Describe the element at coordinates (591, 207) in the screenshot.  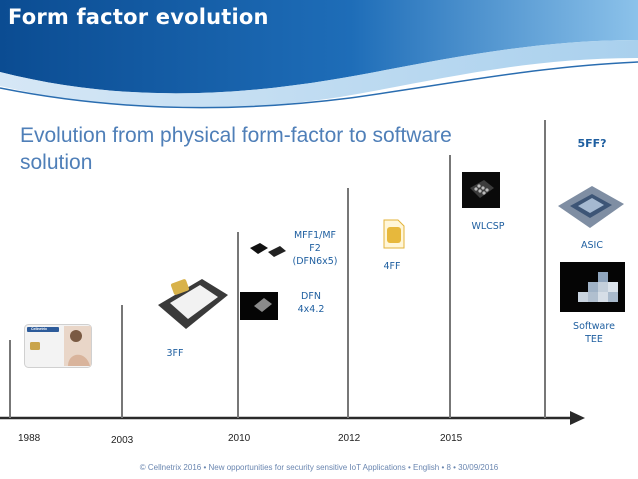
I see `asic-chip-icon` at that location.